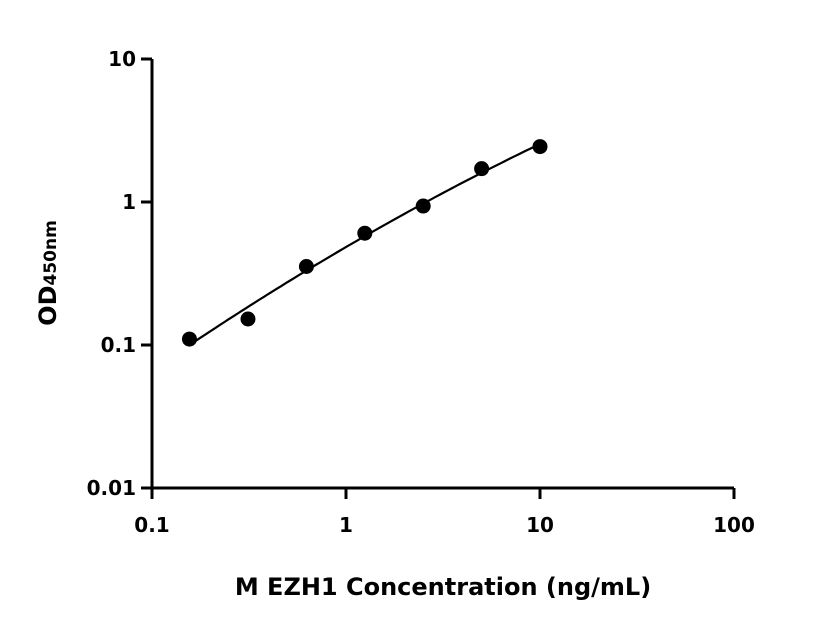 The height and width of the screenshot is (640, 816). I want to click on y-axis-title: OD450nm, so click(48, 273).